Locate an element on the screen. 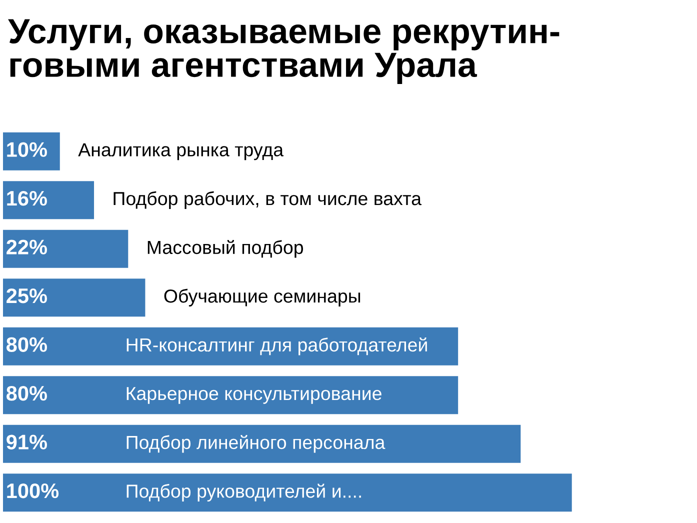  y-tick-label: Подбор линейного персонала is located at coordinates (256, 443).